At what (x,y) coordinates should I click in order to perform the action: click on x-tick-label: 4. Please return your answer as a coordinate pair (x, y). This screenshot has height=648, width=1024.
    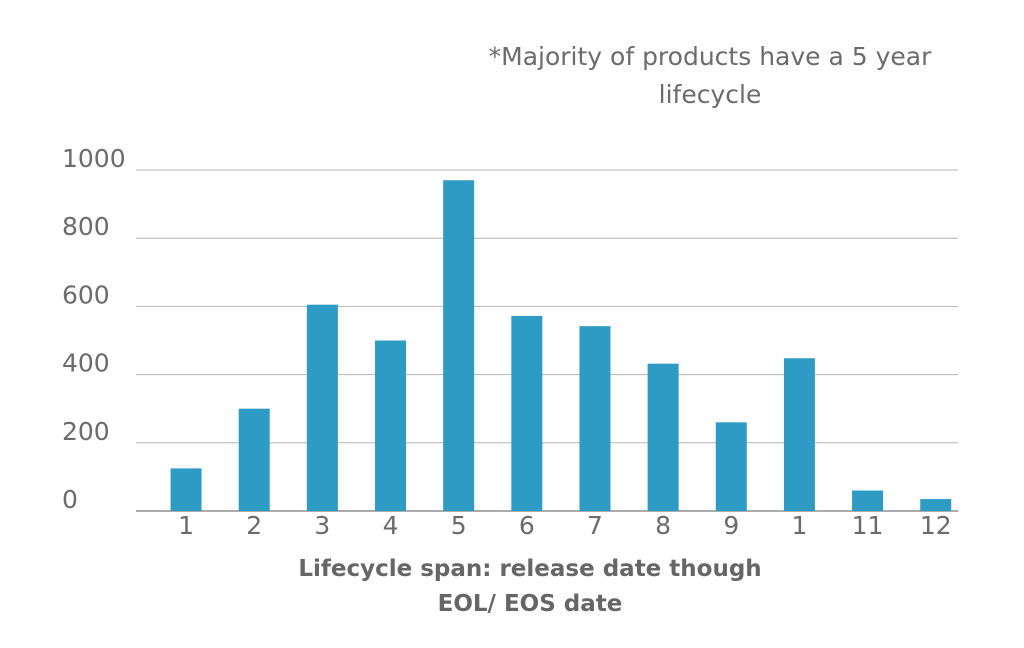
    Looking at the image, I should click on (391, 525).